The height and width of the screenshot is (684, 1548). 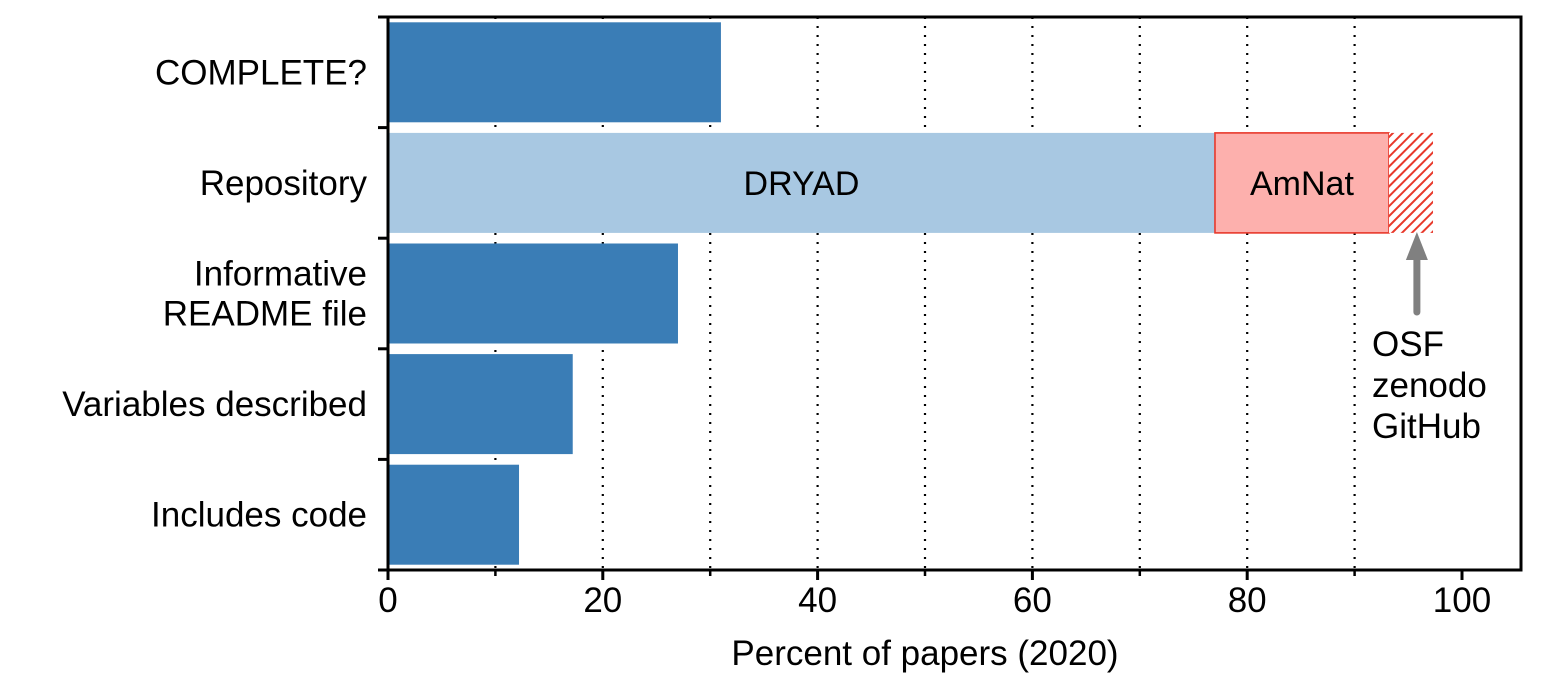 I want to click on annotation-text: zenodo, so click(x=1429, y=385).